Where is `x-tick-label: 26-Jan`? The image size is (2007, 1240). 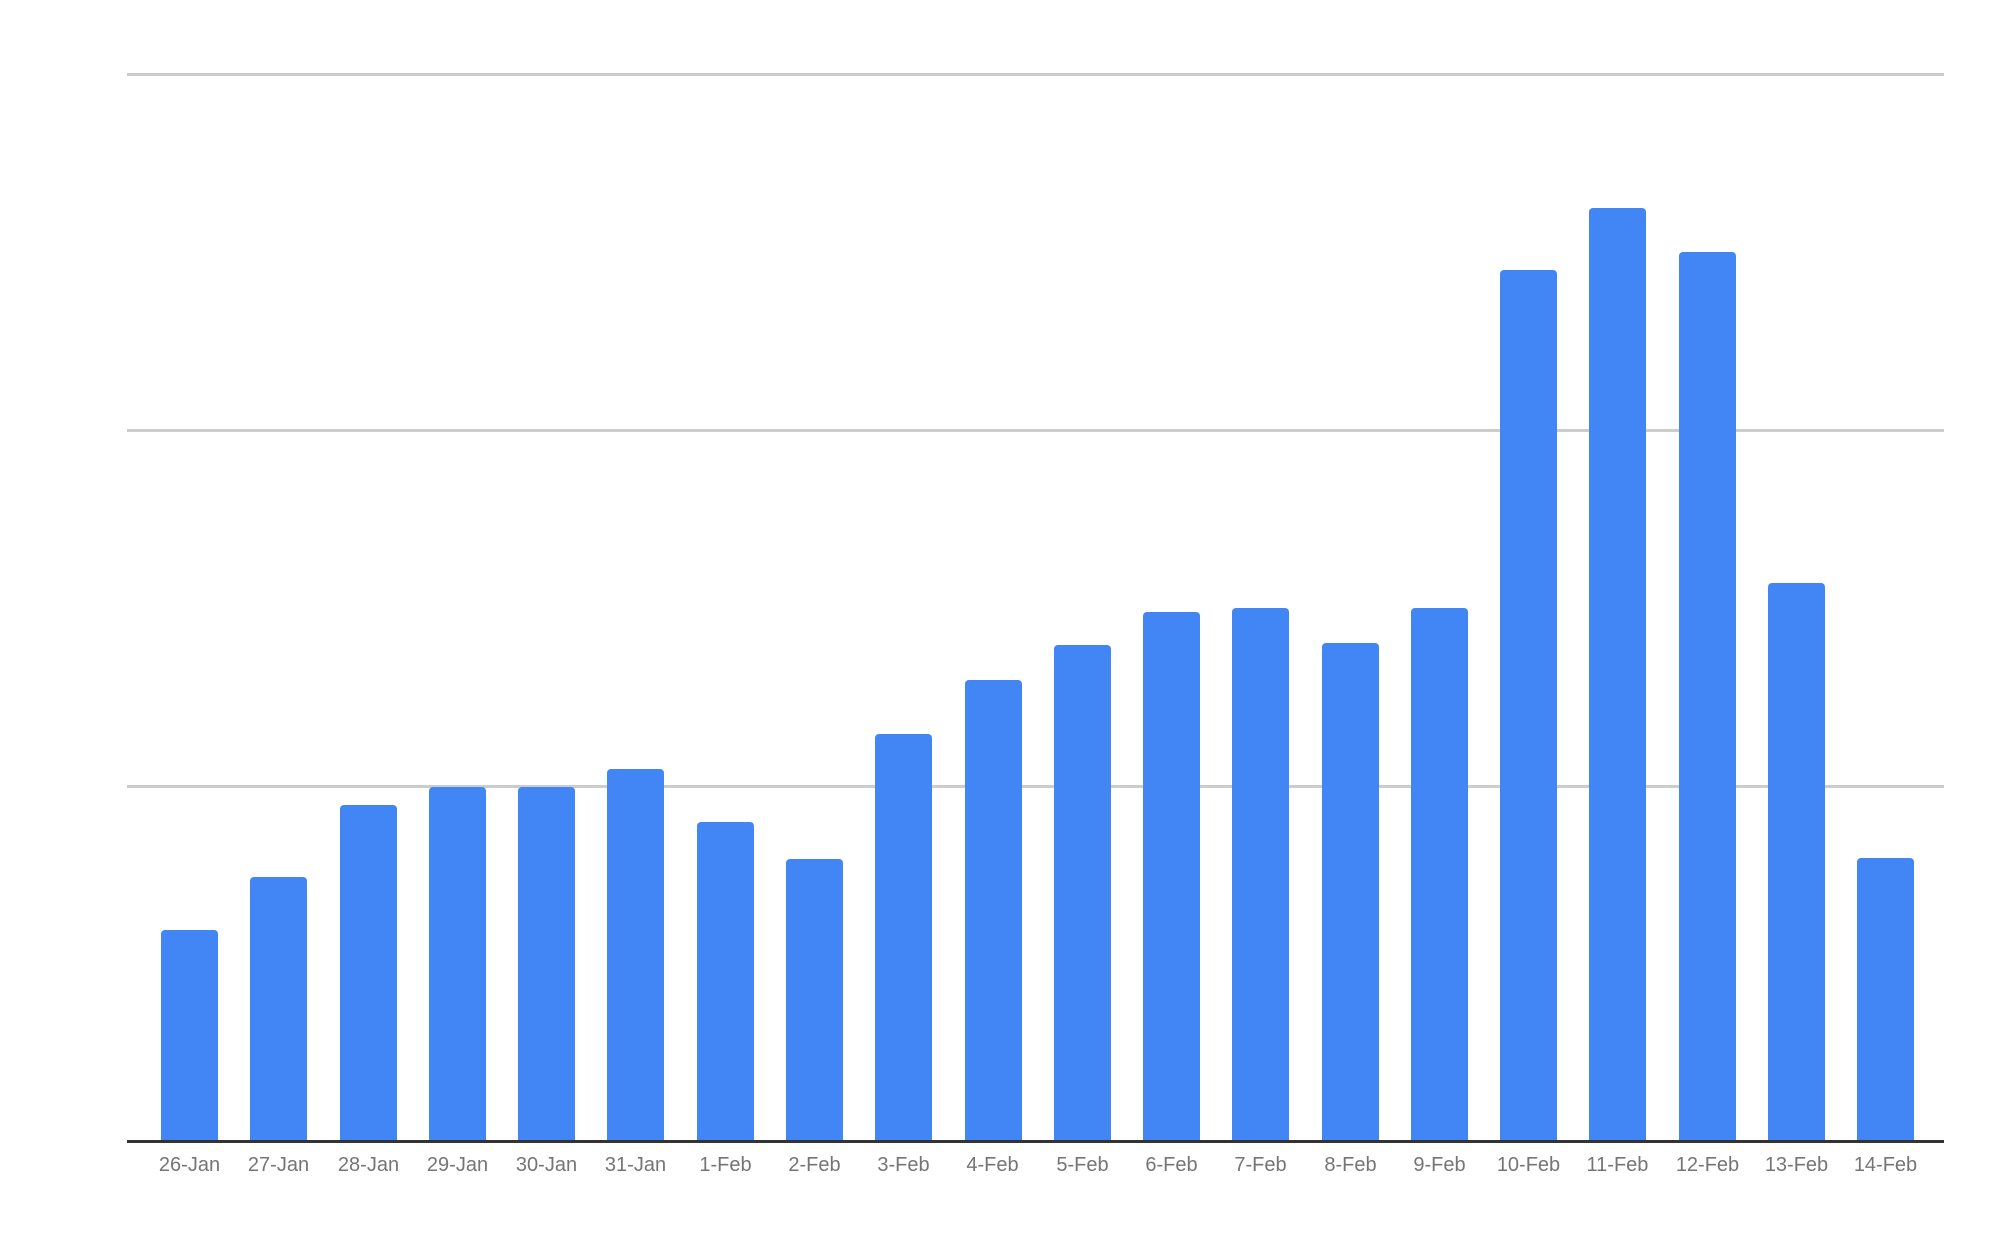
x-tick-label: 26-Jan is located at coordinates (189, 1165).